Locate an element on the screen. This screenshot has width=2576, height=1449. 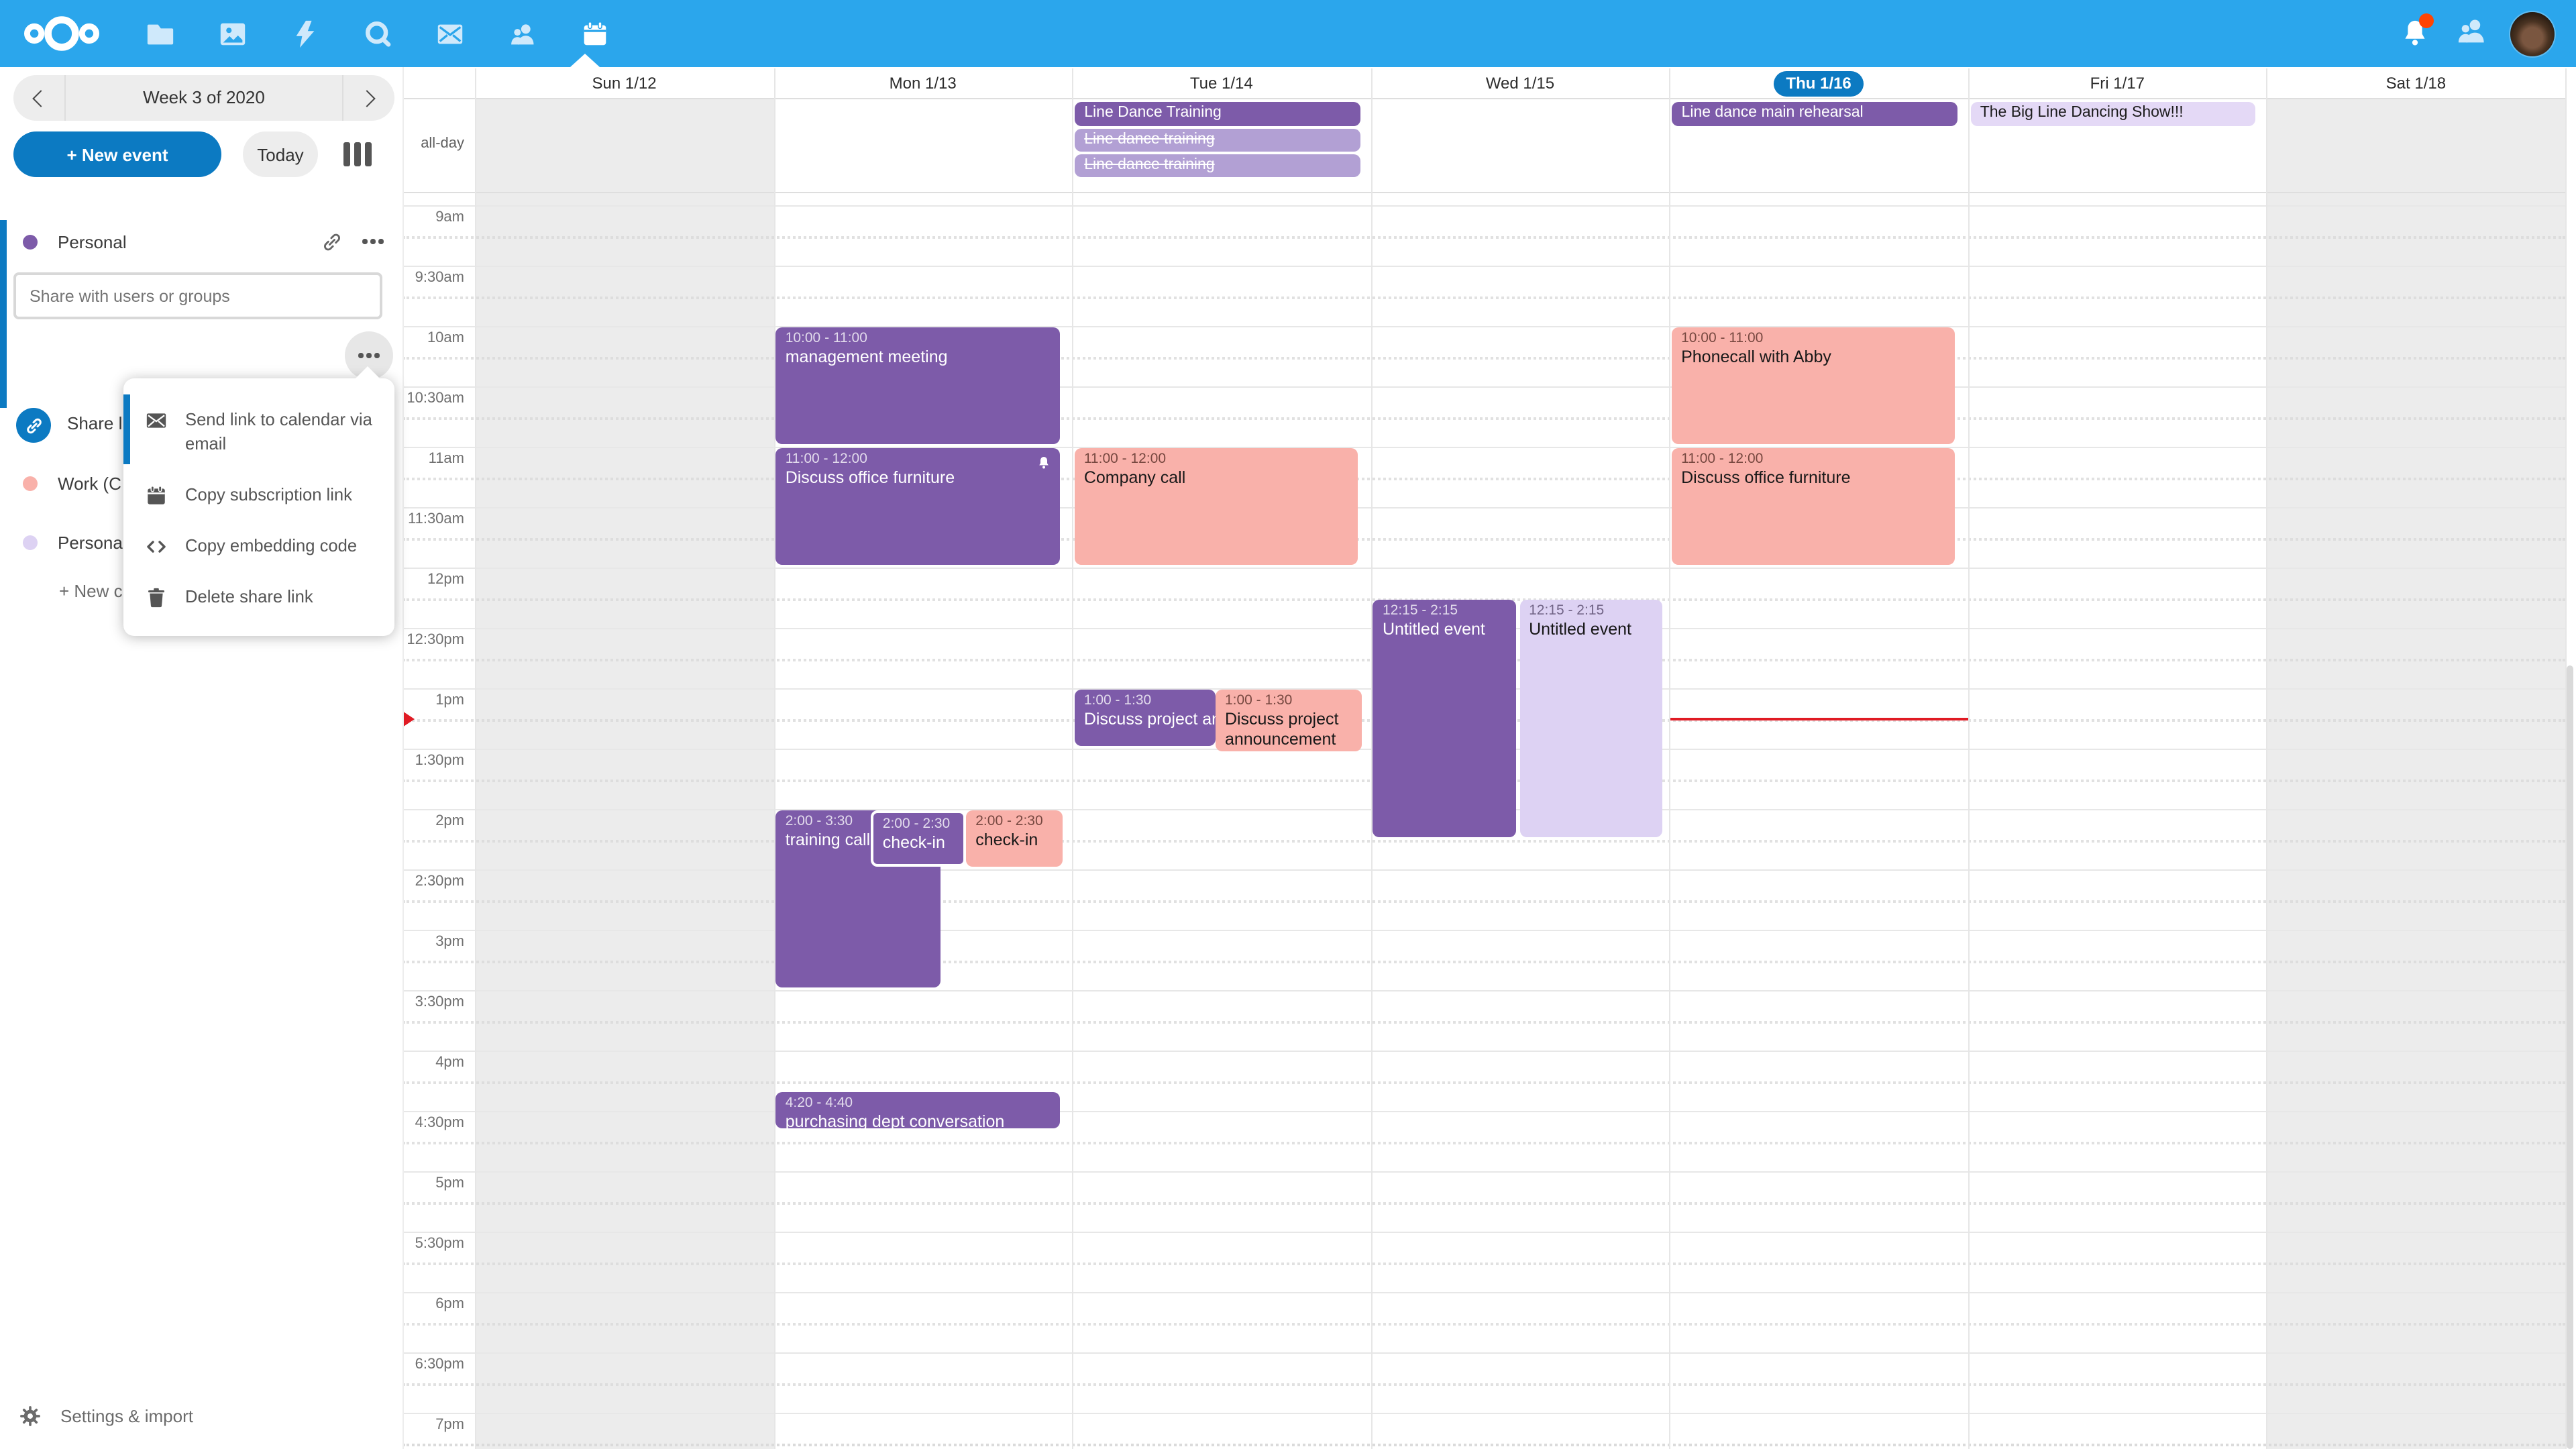
week-navigation: Week 3 of 2020 is located at coordinates (203, 98).